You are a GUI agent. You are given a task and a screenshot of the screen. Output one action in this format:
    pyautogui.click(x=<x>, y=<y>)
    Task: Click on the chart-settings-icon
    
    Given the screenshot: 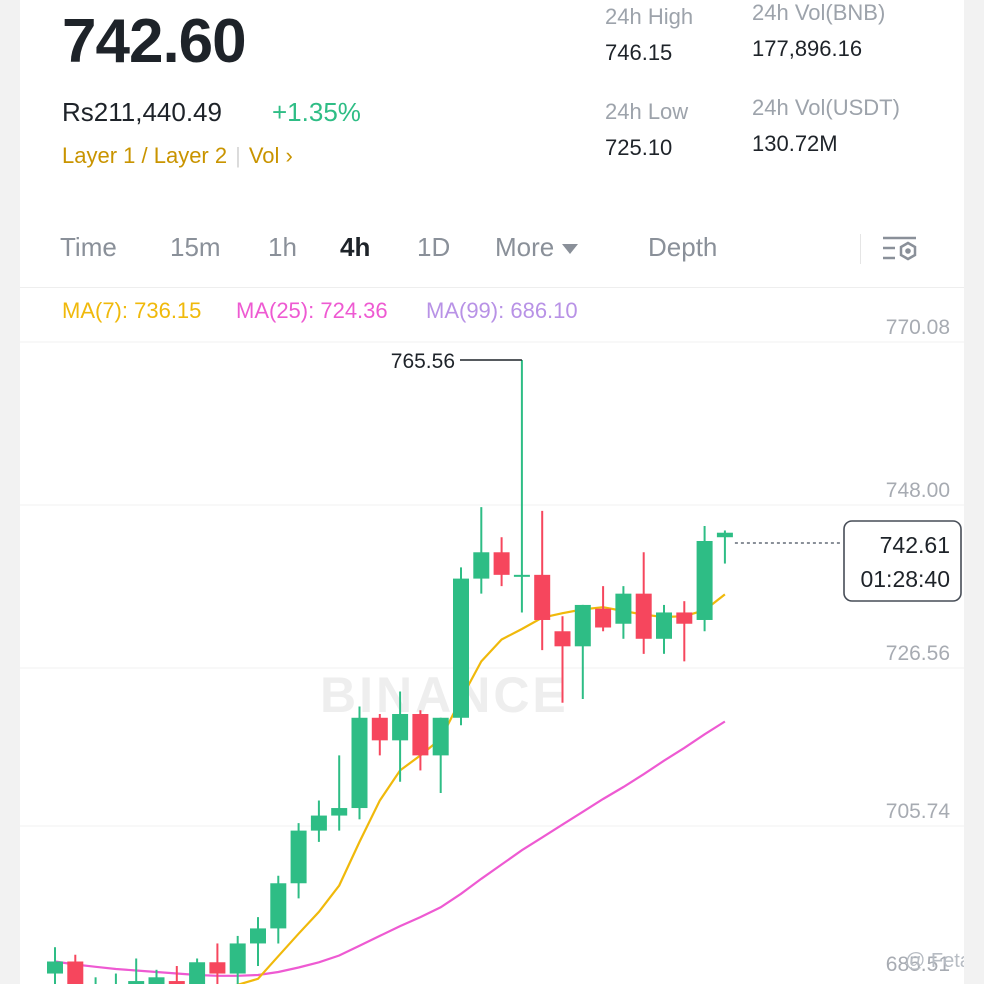 What is the action you would take?
    pyautogui.click(x=900, y=250)
    